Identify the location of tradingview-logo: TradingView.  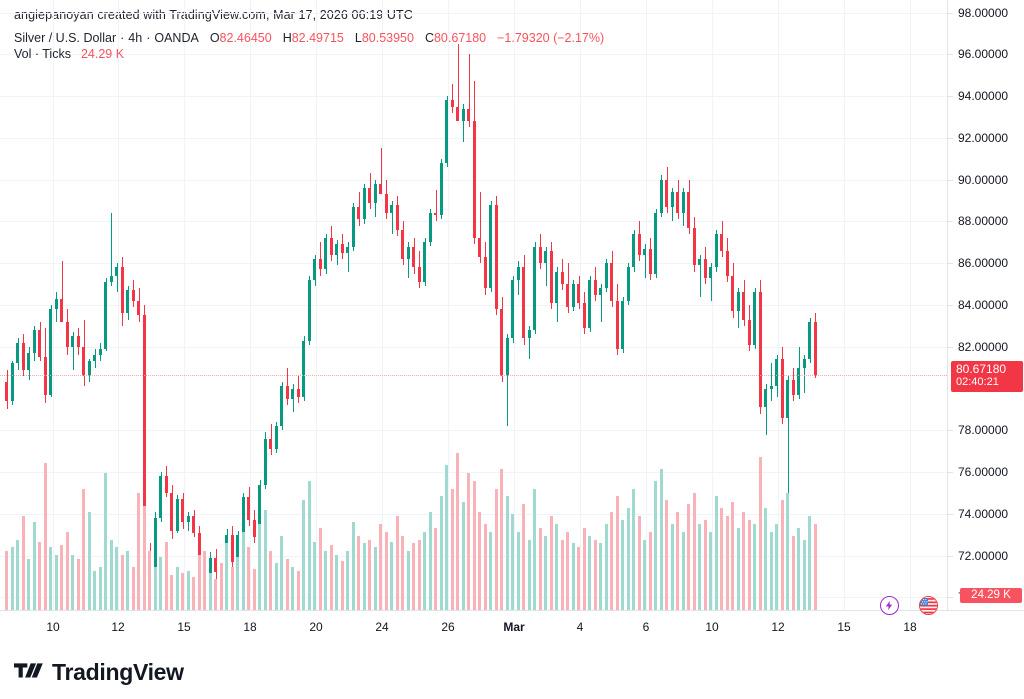
(99, 672).